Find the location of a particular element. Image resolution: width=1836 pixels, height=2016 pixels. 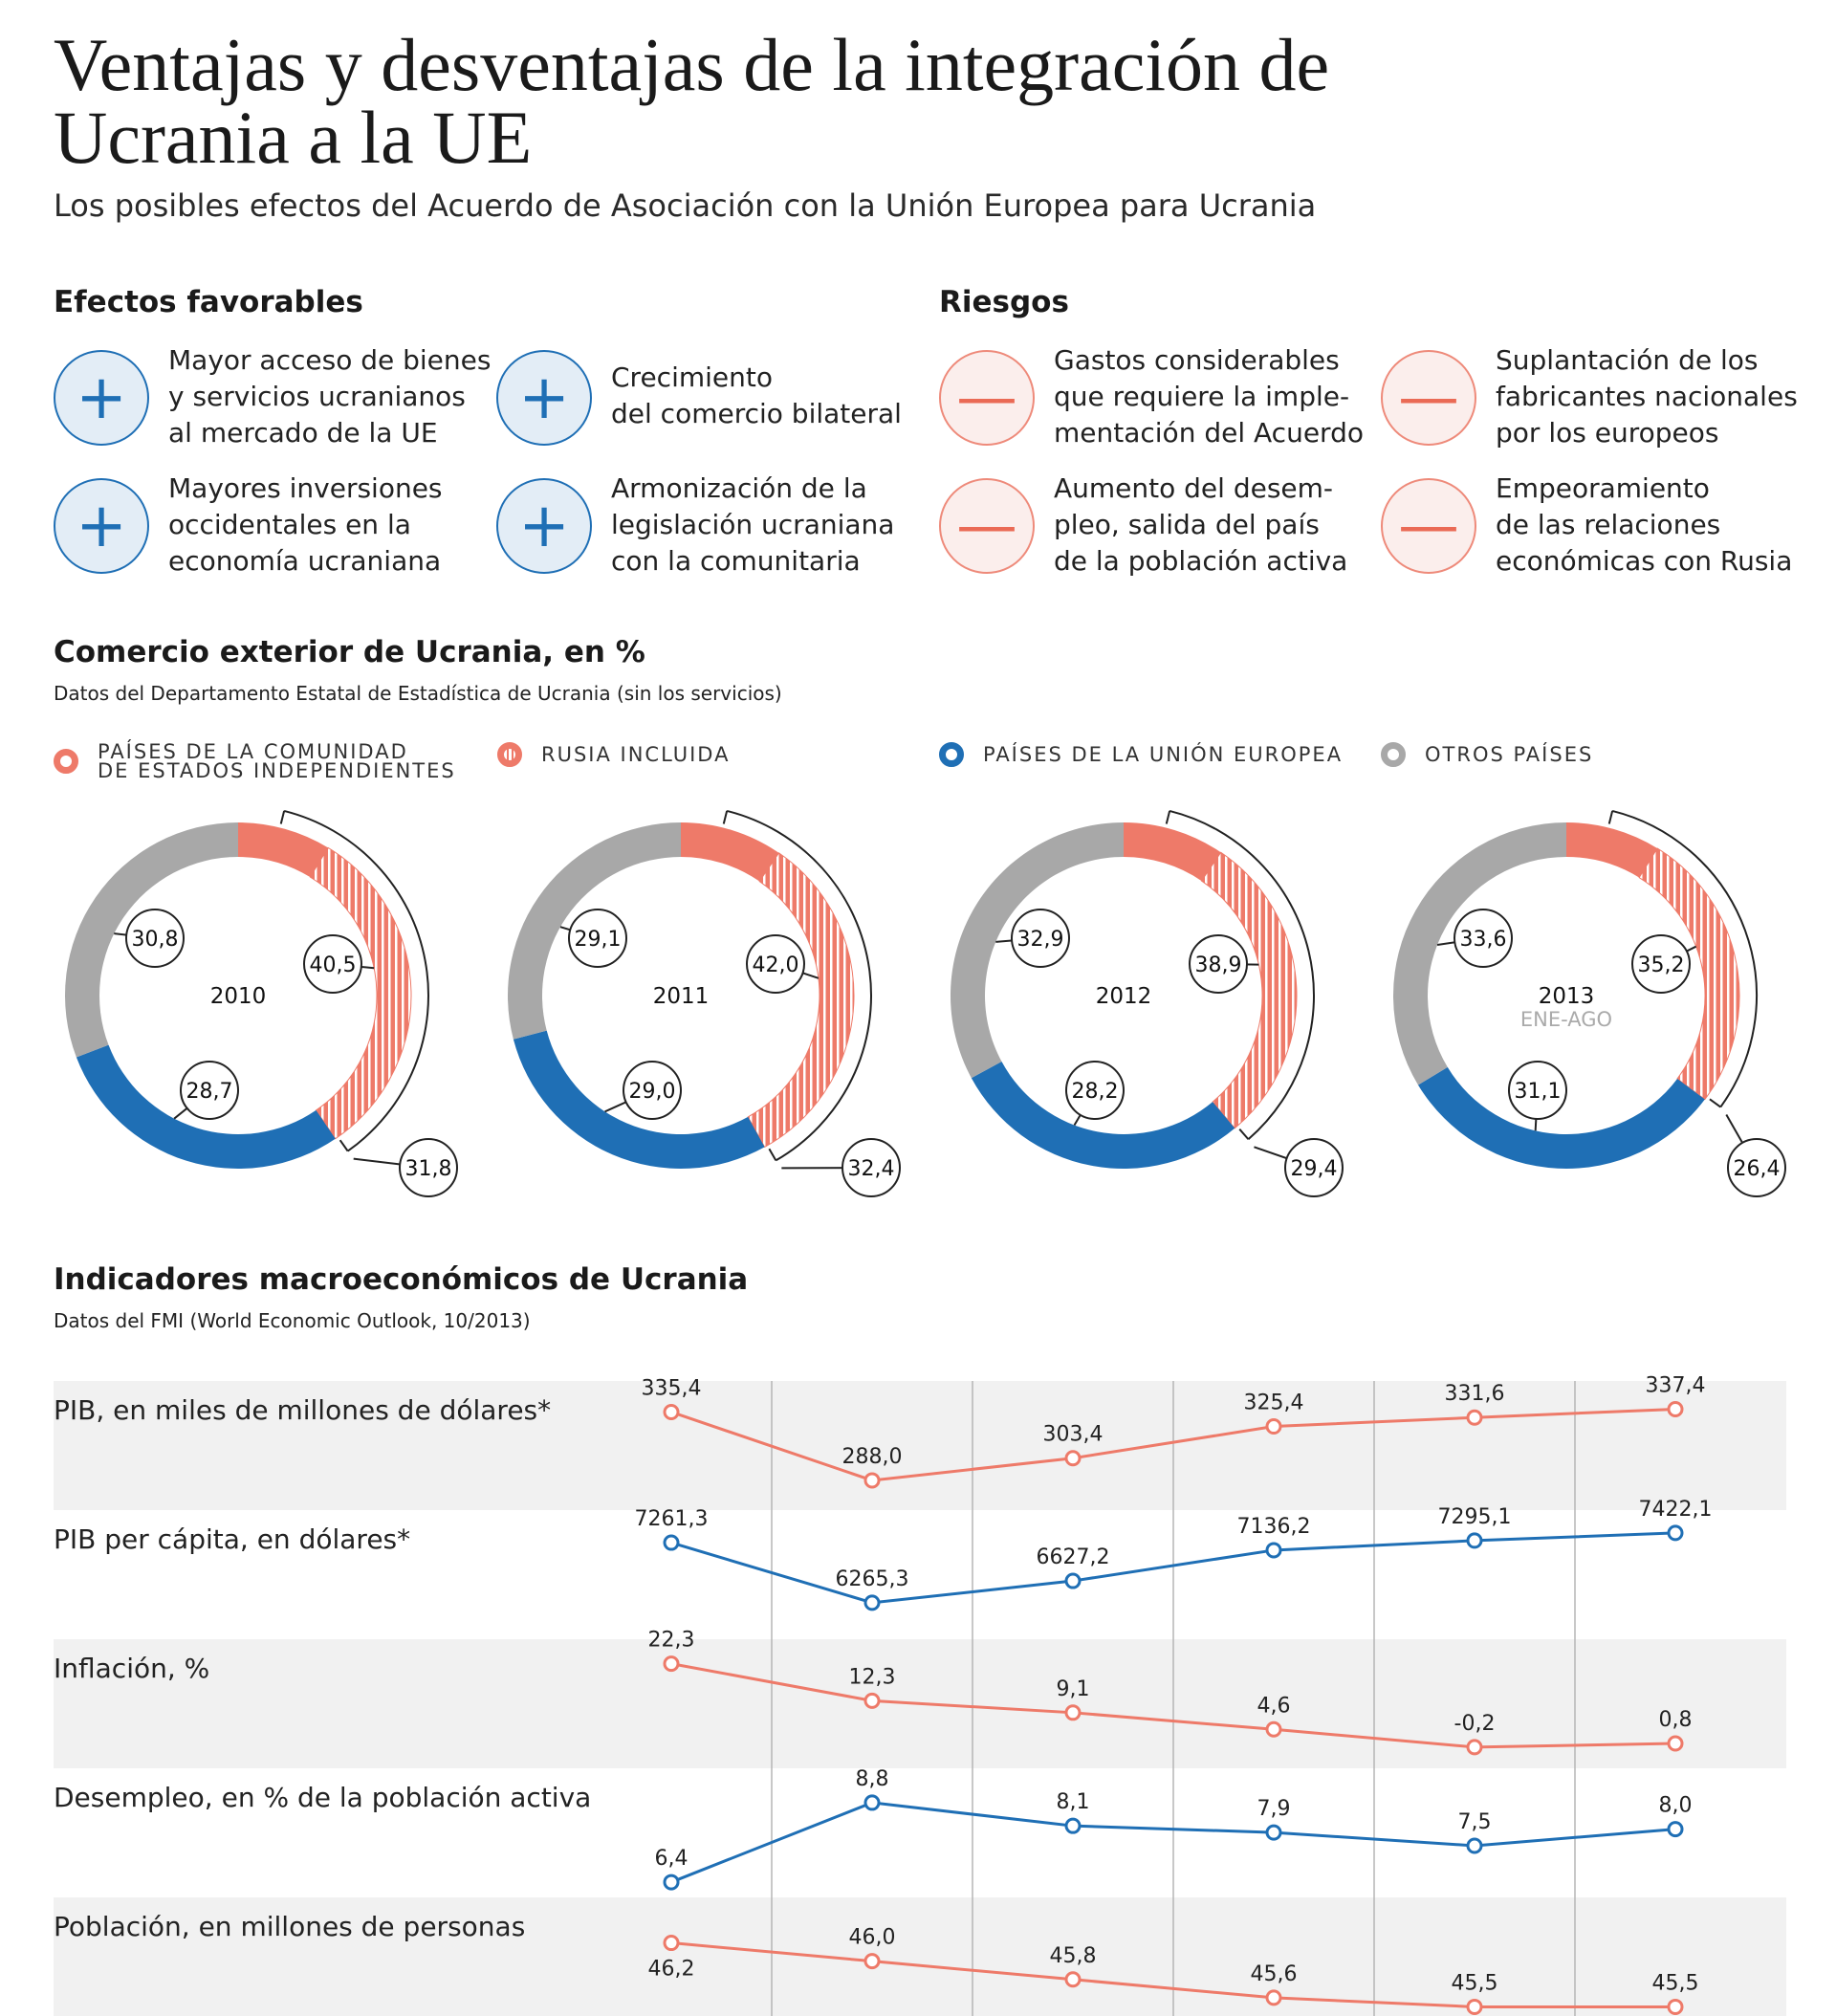

data-label: 22,3 is located at coordinates (672, 1641).